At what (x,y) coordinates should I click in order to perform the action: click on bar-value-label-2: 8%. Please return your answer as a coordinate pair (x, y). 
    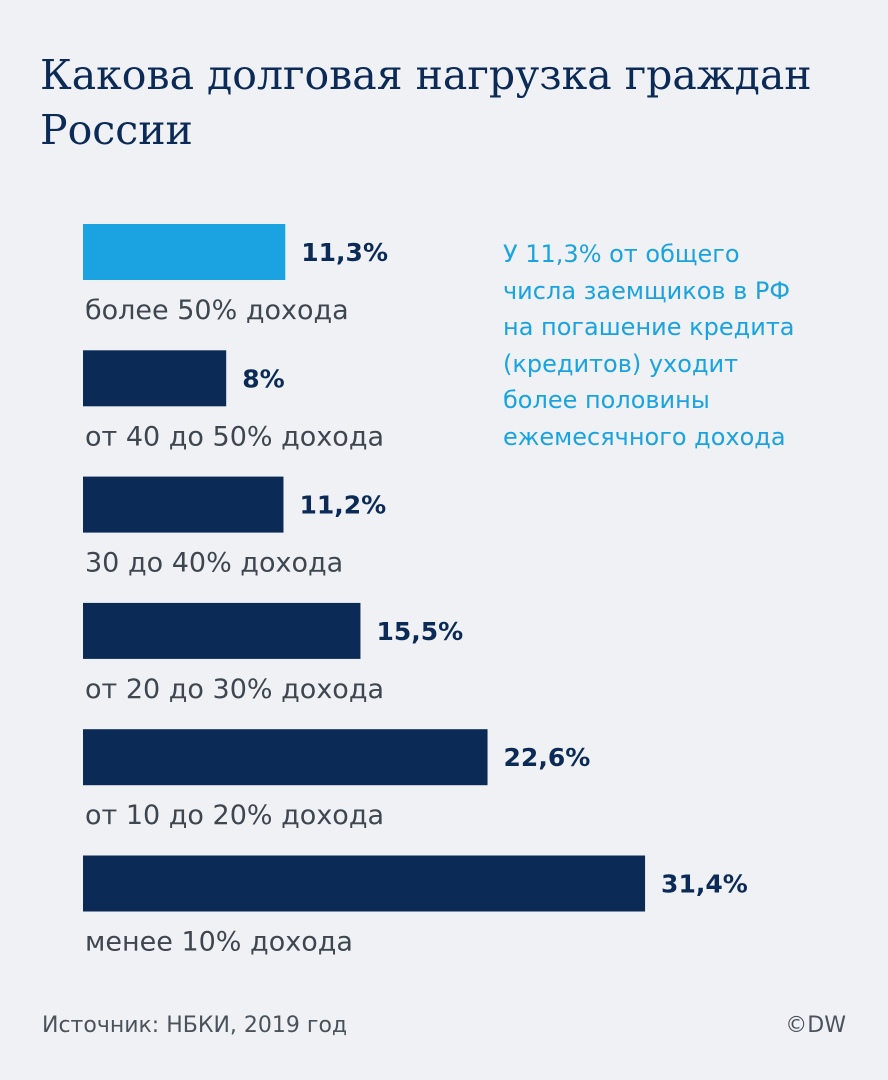
    Looking at the image, I should click on (263, 378).